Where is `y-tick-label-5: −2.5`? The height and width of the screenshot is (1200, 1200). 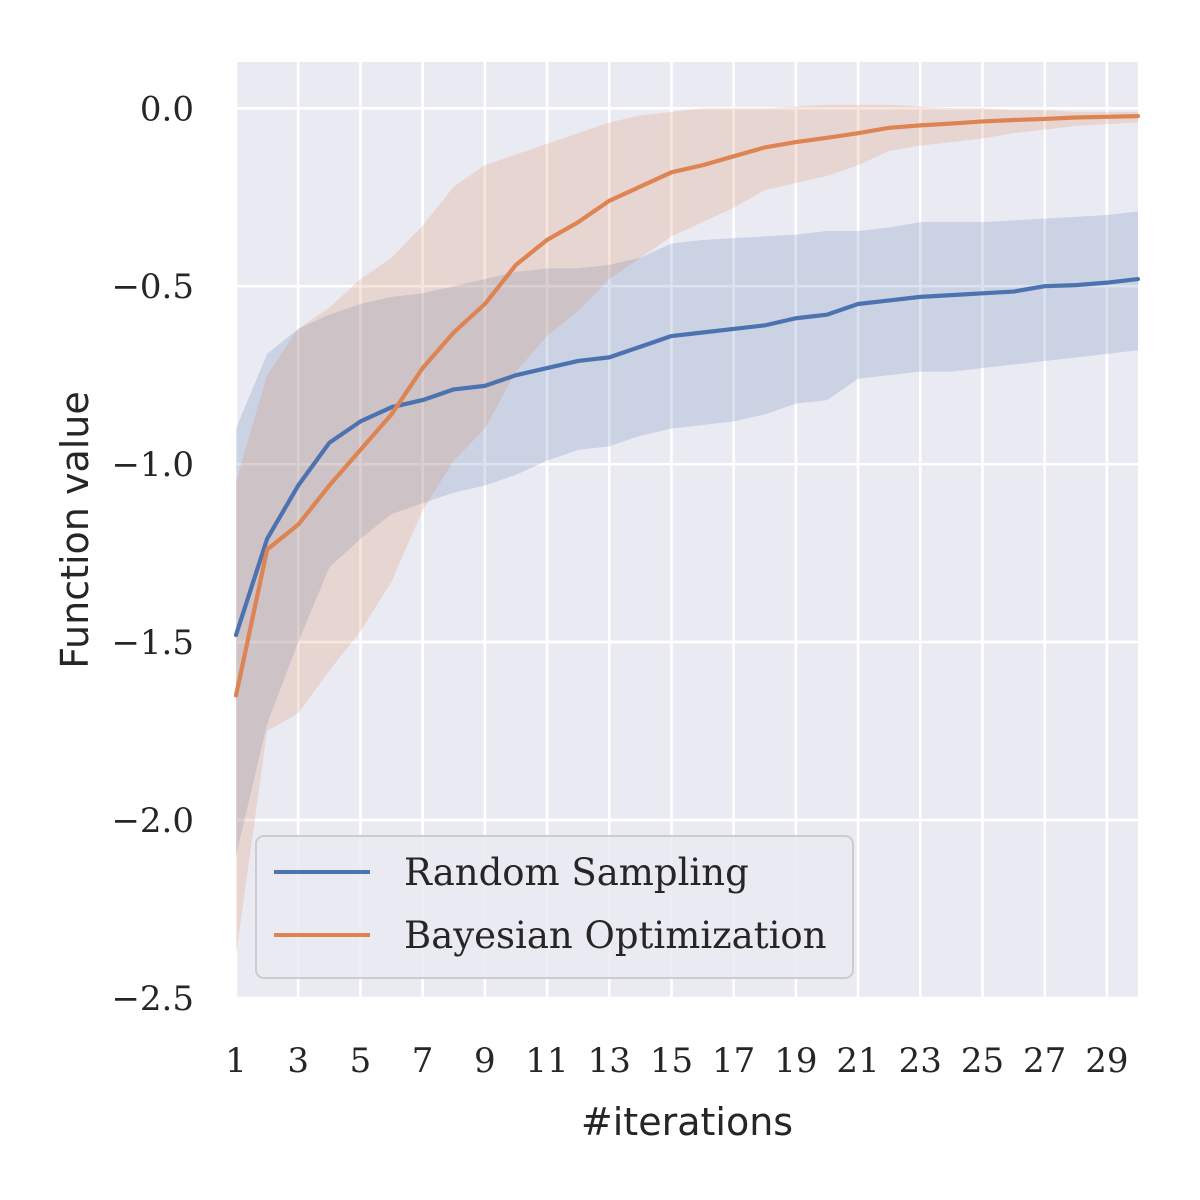
y-tick-label-5: −2.5 is located at coordinates (152, 999).